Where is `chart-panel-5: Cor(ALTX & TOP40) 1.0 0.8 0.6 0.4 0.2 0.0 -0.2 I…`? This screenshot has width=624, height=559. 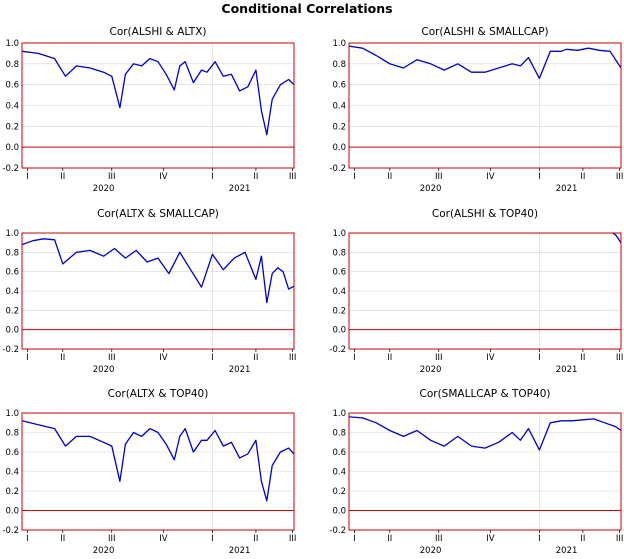
chart-panel-5: Cor(ALTX & TOP40) 1.0 0.8 0.6 0.4 0.2 0.0 -0.2 I… is located at coordinates (149, 472).